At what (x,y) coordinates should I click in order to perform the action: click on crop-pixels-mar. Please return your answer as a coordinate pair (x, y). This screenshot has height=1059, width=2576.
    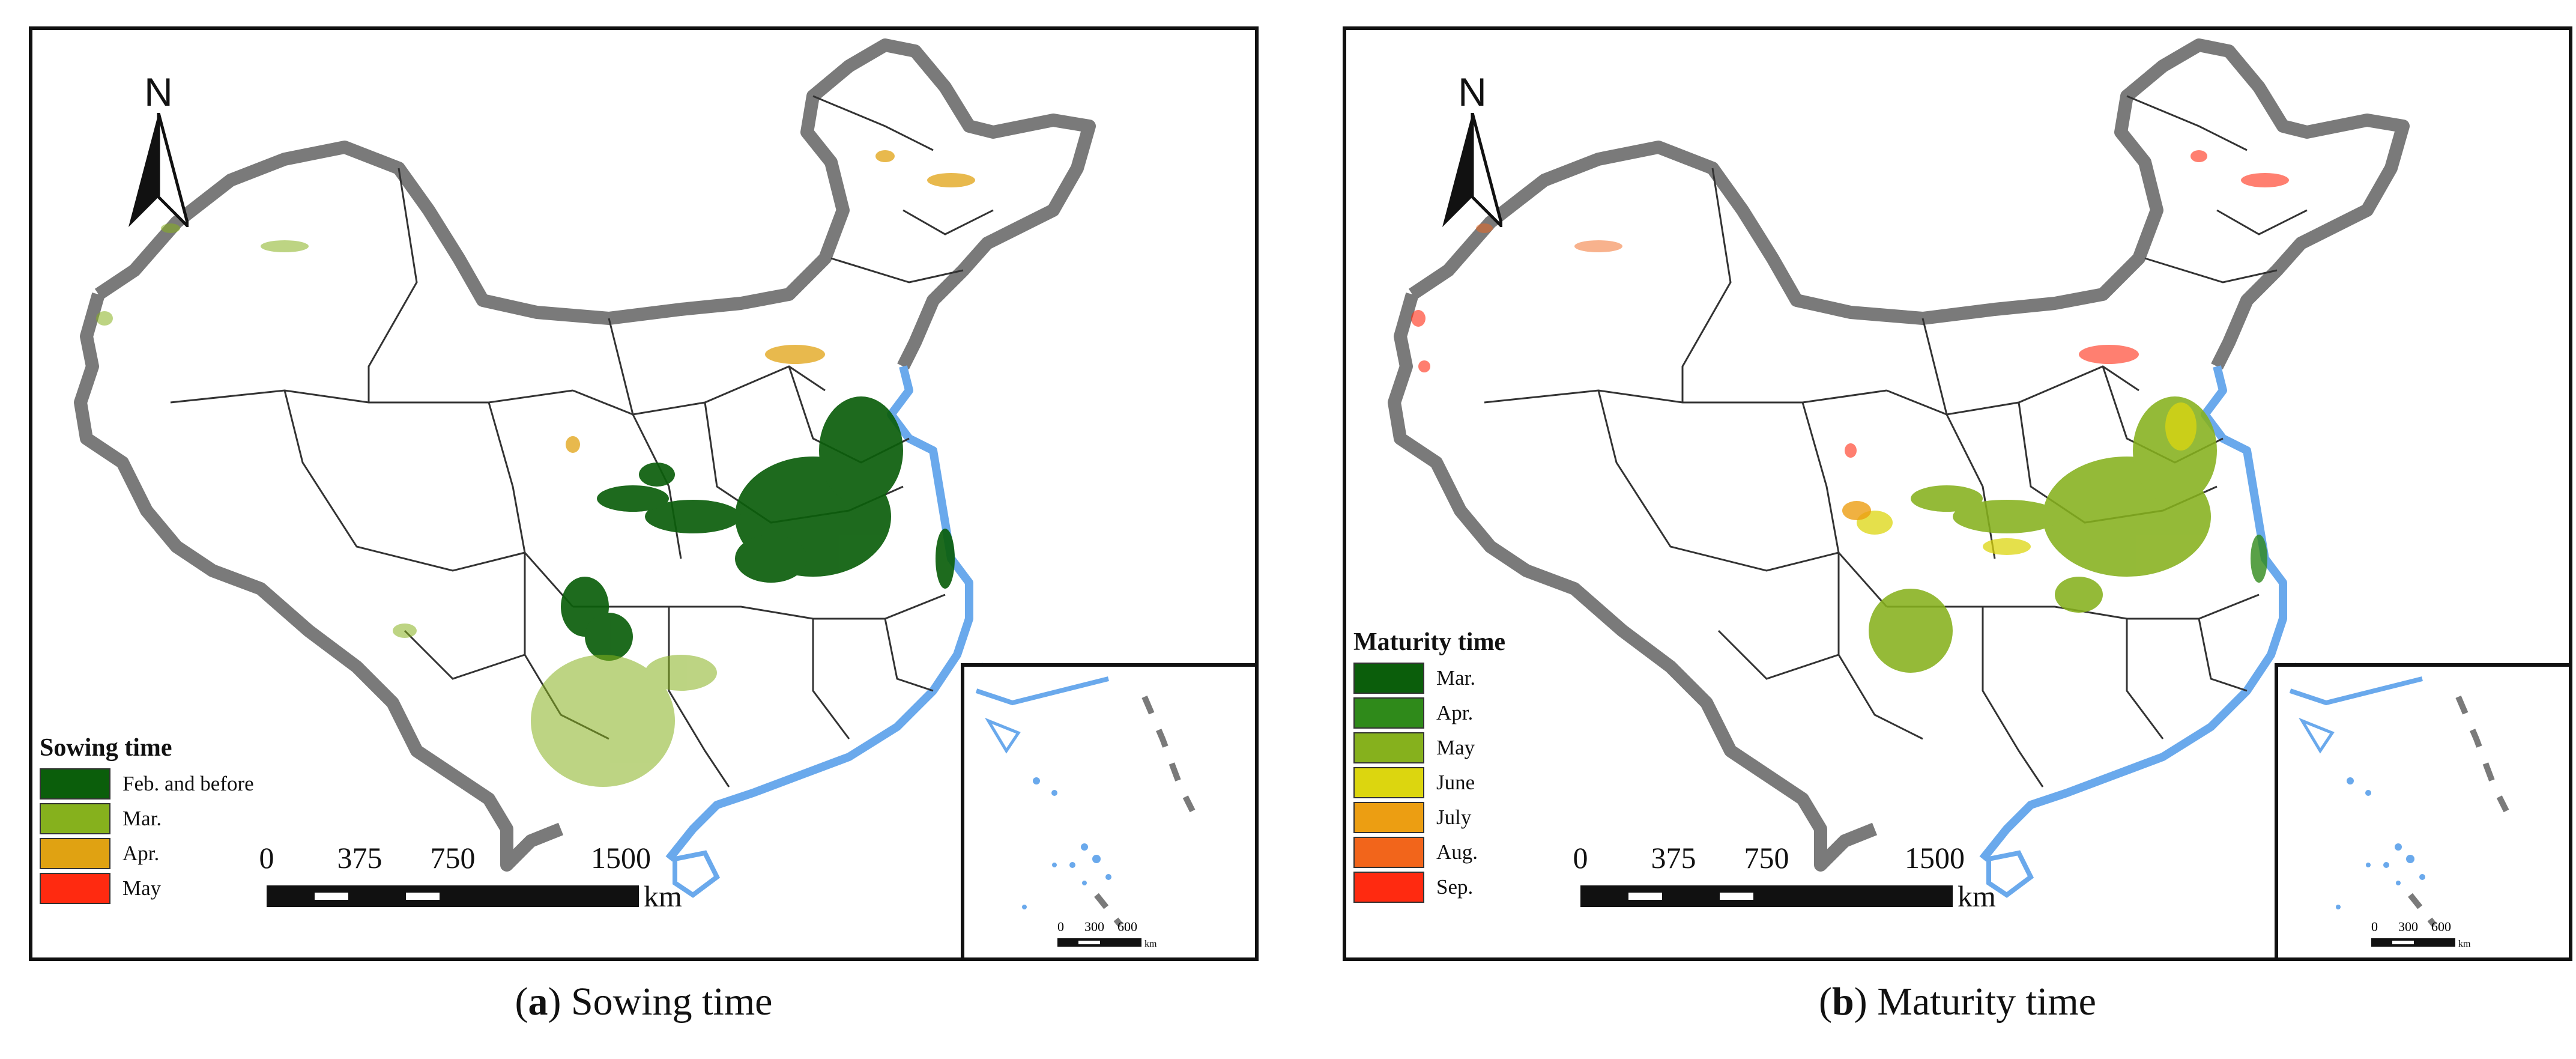
    Looking at the image, I should click on (406, 505).